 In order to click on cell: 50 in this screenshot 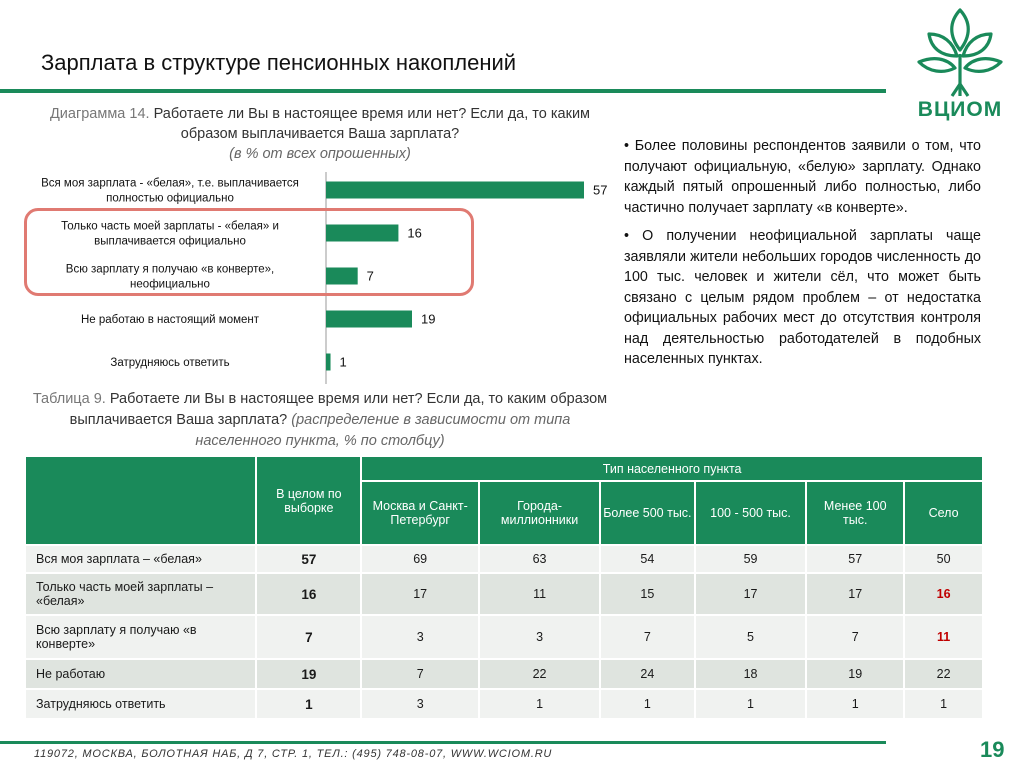, I will do `click(943, 559)`.